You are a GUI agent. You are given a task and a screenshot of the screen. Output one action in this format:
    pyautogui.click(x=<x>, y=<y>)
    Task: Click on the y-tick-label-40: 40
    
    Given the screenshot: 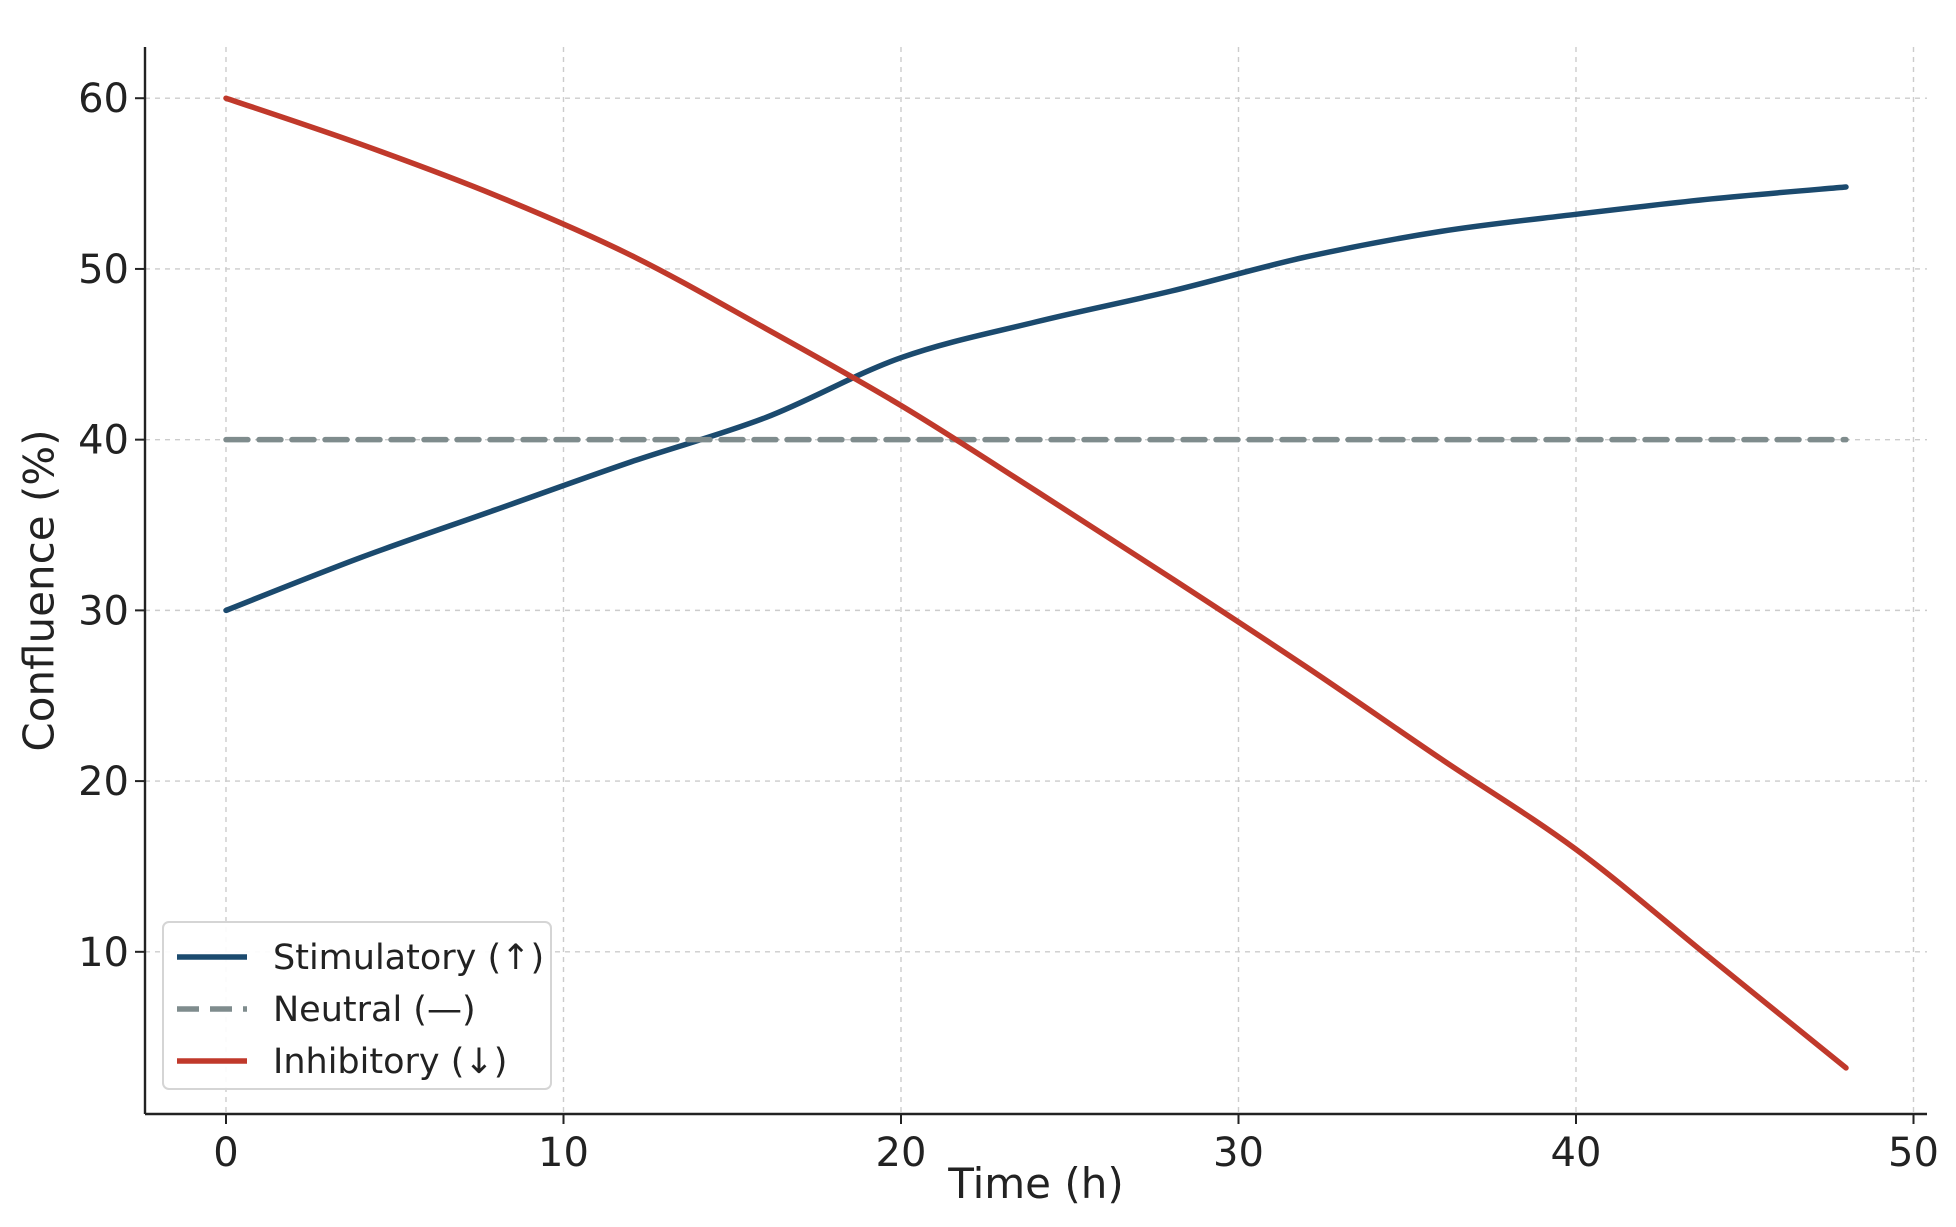 What is the action you would take?
    pyautogui.click(x=103, y=441)
    